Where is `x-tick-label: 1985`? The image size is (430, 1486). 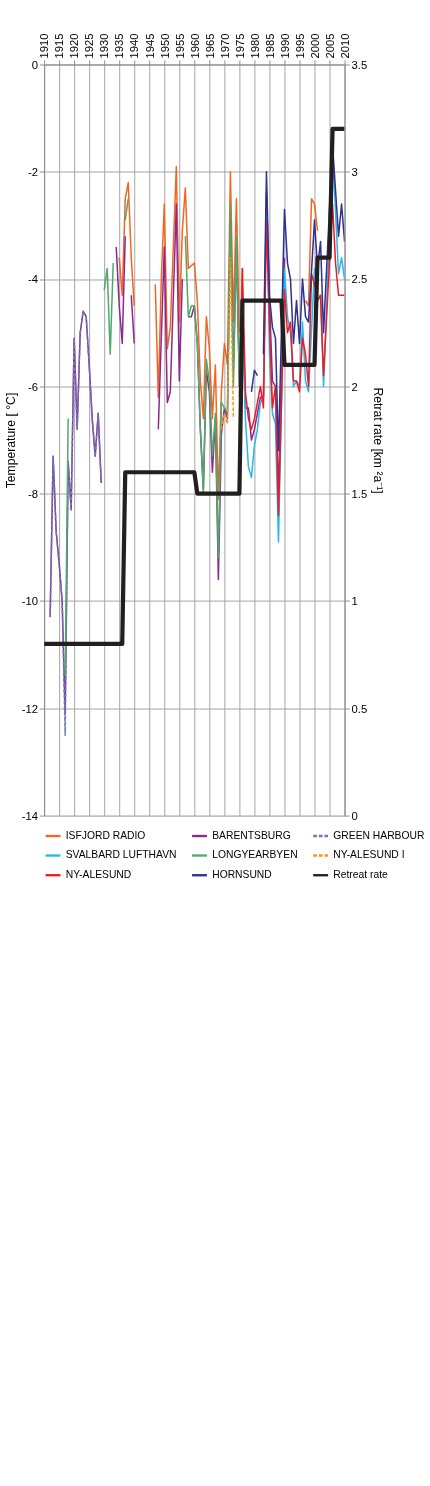 x-tick-label: 1985 is located at coordinates (269, 46).